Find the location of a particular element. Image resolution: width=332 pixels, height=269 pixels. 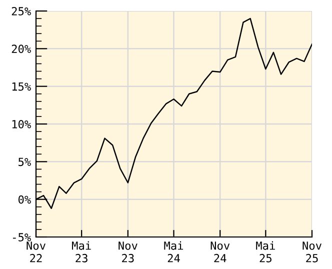

x-tick-label: Mai 23 is located at coordinates (81, 251).